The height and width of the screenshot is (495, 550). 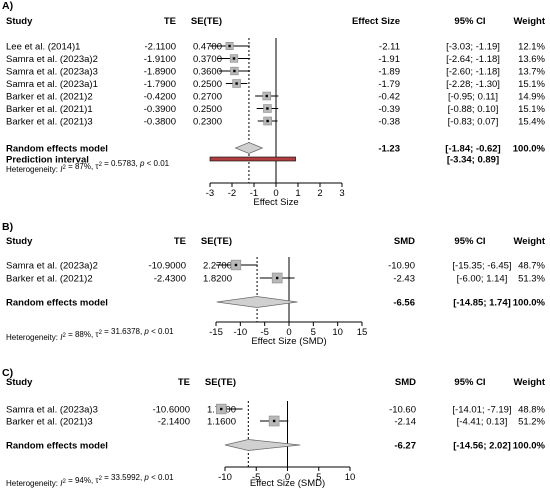 What do you see at coordinates (207, 97) in the screenshot?
I see `study-se: 0.2700` at bounding box center [207, 97].